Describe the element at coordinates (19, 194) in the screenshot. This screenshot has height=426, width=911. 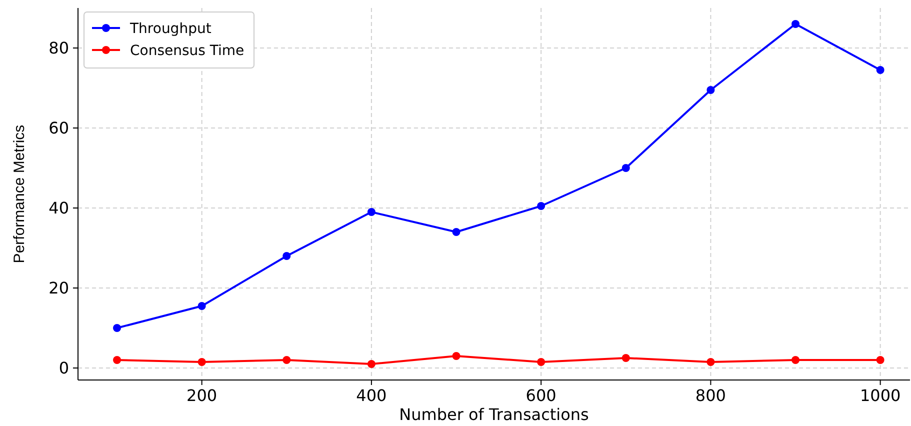
I see `y-axis-title: Performance Metrics` at that location.